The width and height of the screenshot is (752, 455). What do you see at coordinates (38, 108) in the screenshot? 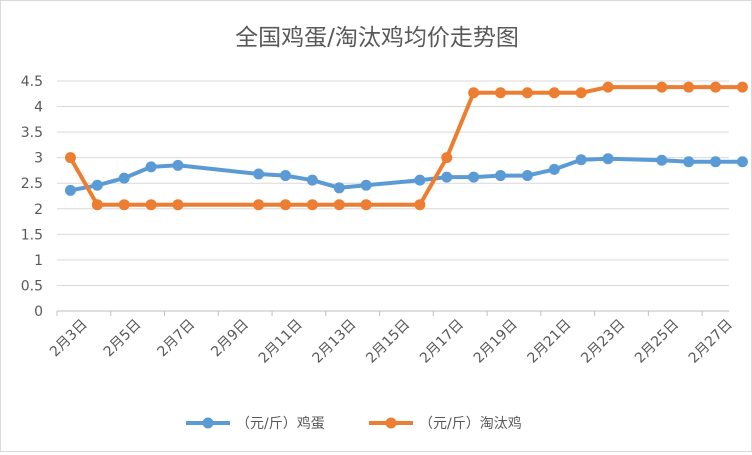
I see `y-tick-label: 4` at bounding box center [38, 108].